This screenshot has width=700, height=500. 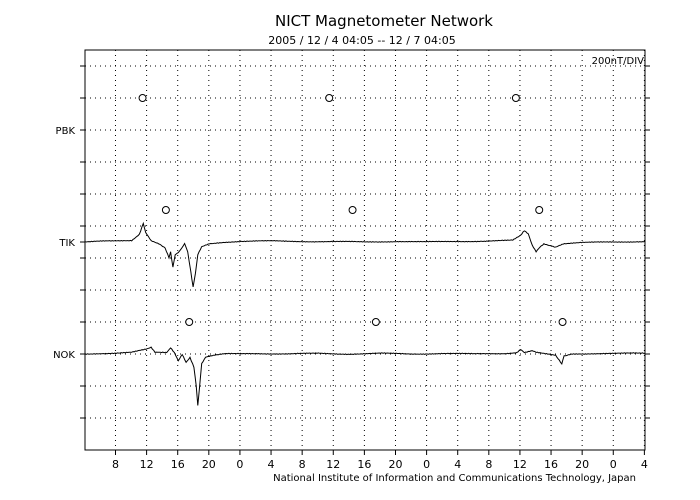 What do you see at coordinates (365, 254) in the screenshot?
I see `trace-tik` at bounding box center [365, 254].